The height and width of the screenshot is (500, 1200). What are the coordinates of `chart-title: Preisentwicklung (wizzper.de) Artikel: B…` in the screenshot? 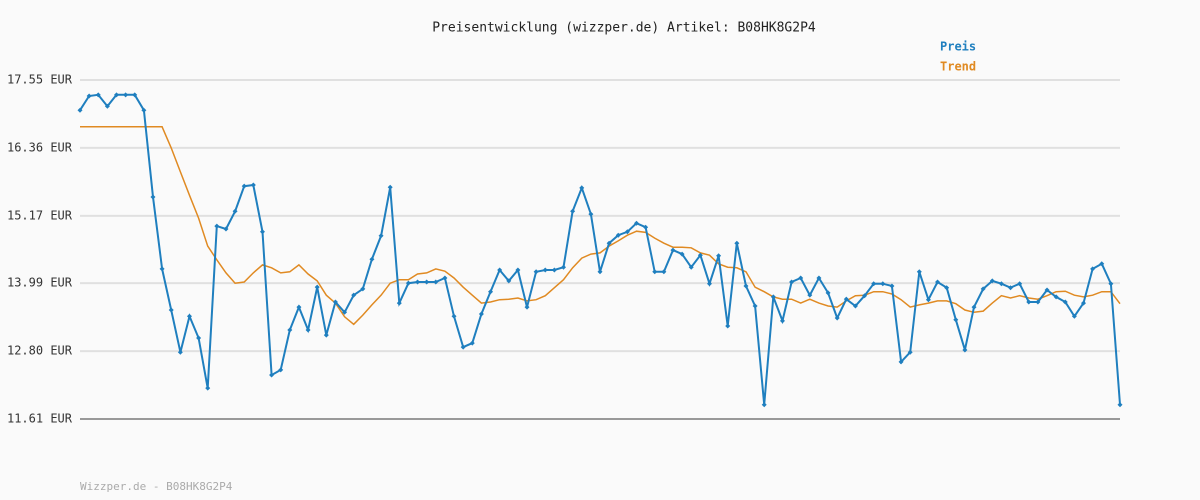 It's located at (624, 28).